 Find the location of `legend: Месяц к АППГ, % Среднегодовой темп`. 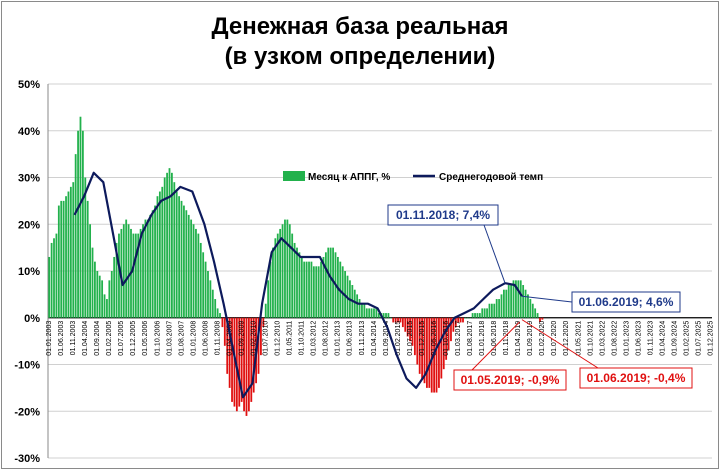

legend: Месяц к АППГ, % Среднегодовой темп is located at coordinates (413, 177).